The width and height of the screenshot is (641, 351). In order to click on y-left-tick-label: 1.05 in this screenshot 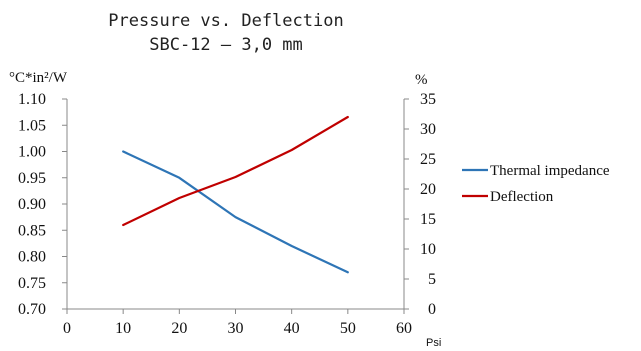, I will do `click(32, 125)`.